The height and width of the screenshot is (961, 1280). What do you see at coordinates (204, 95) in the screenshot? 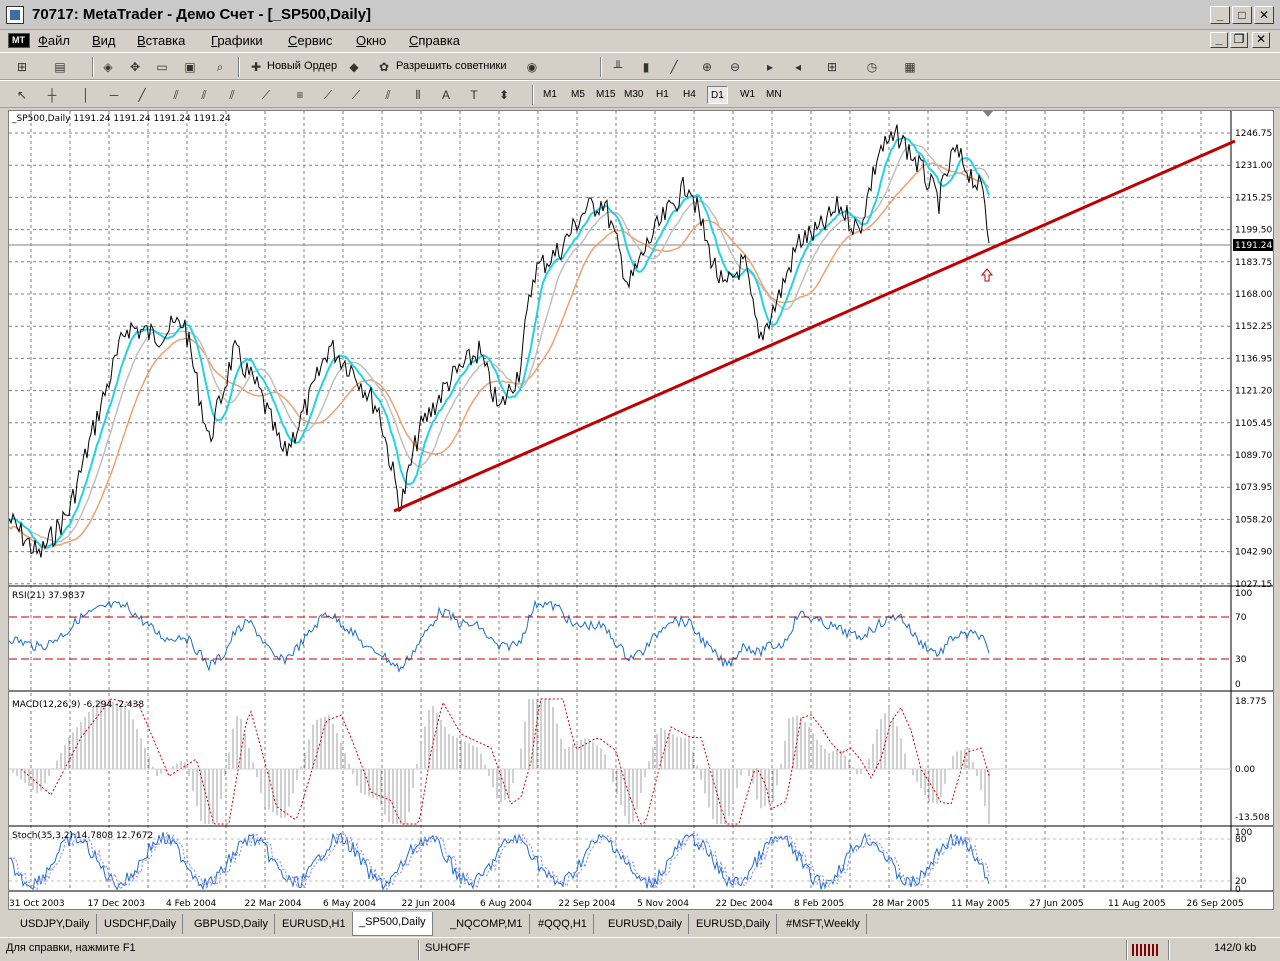
I see `channel-e-icon: ⫽` at bounding box center [204, 95].